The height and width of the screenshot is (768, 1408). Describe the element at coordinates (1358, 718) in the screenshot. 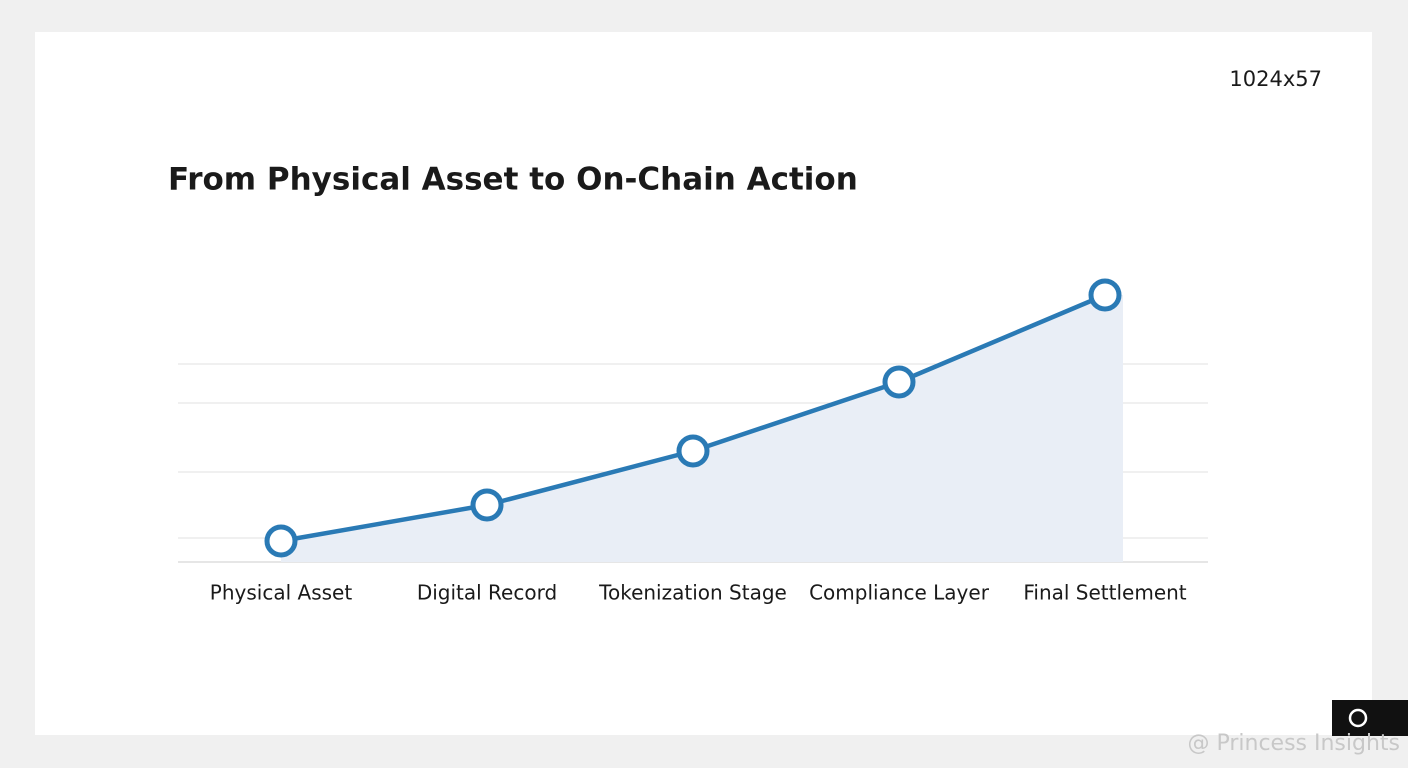

I see `badge-icon` at that location.